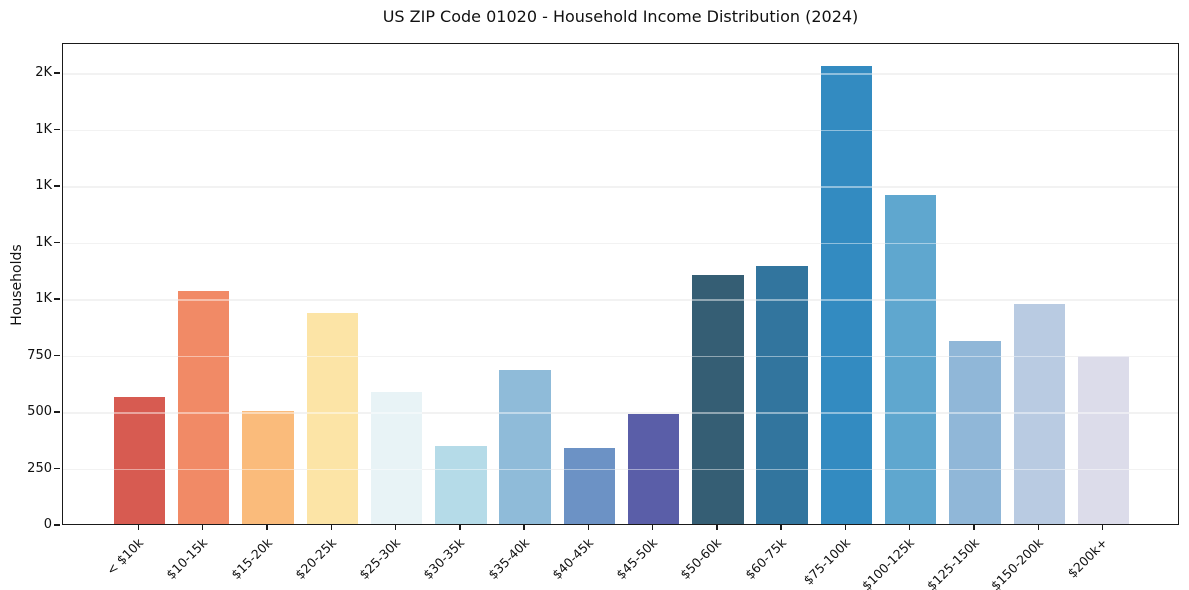  I want to click on y-tick-label-1250: 1K, so click(43, 242).